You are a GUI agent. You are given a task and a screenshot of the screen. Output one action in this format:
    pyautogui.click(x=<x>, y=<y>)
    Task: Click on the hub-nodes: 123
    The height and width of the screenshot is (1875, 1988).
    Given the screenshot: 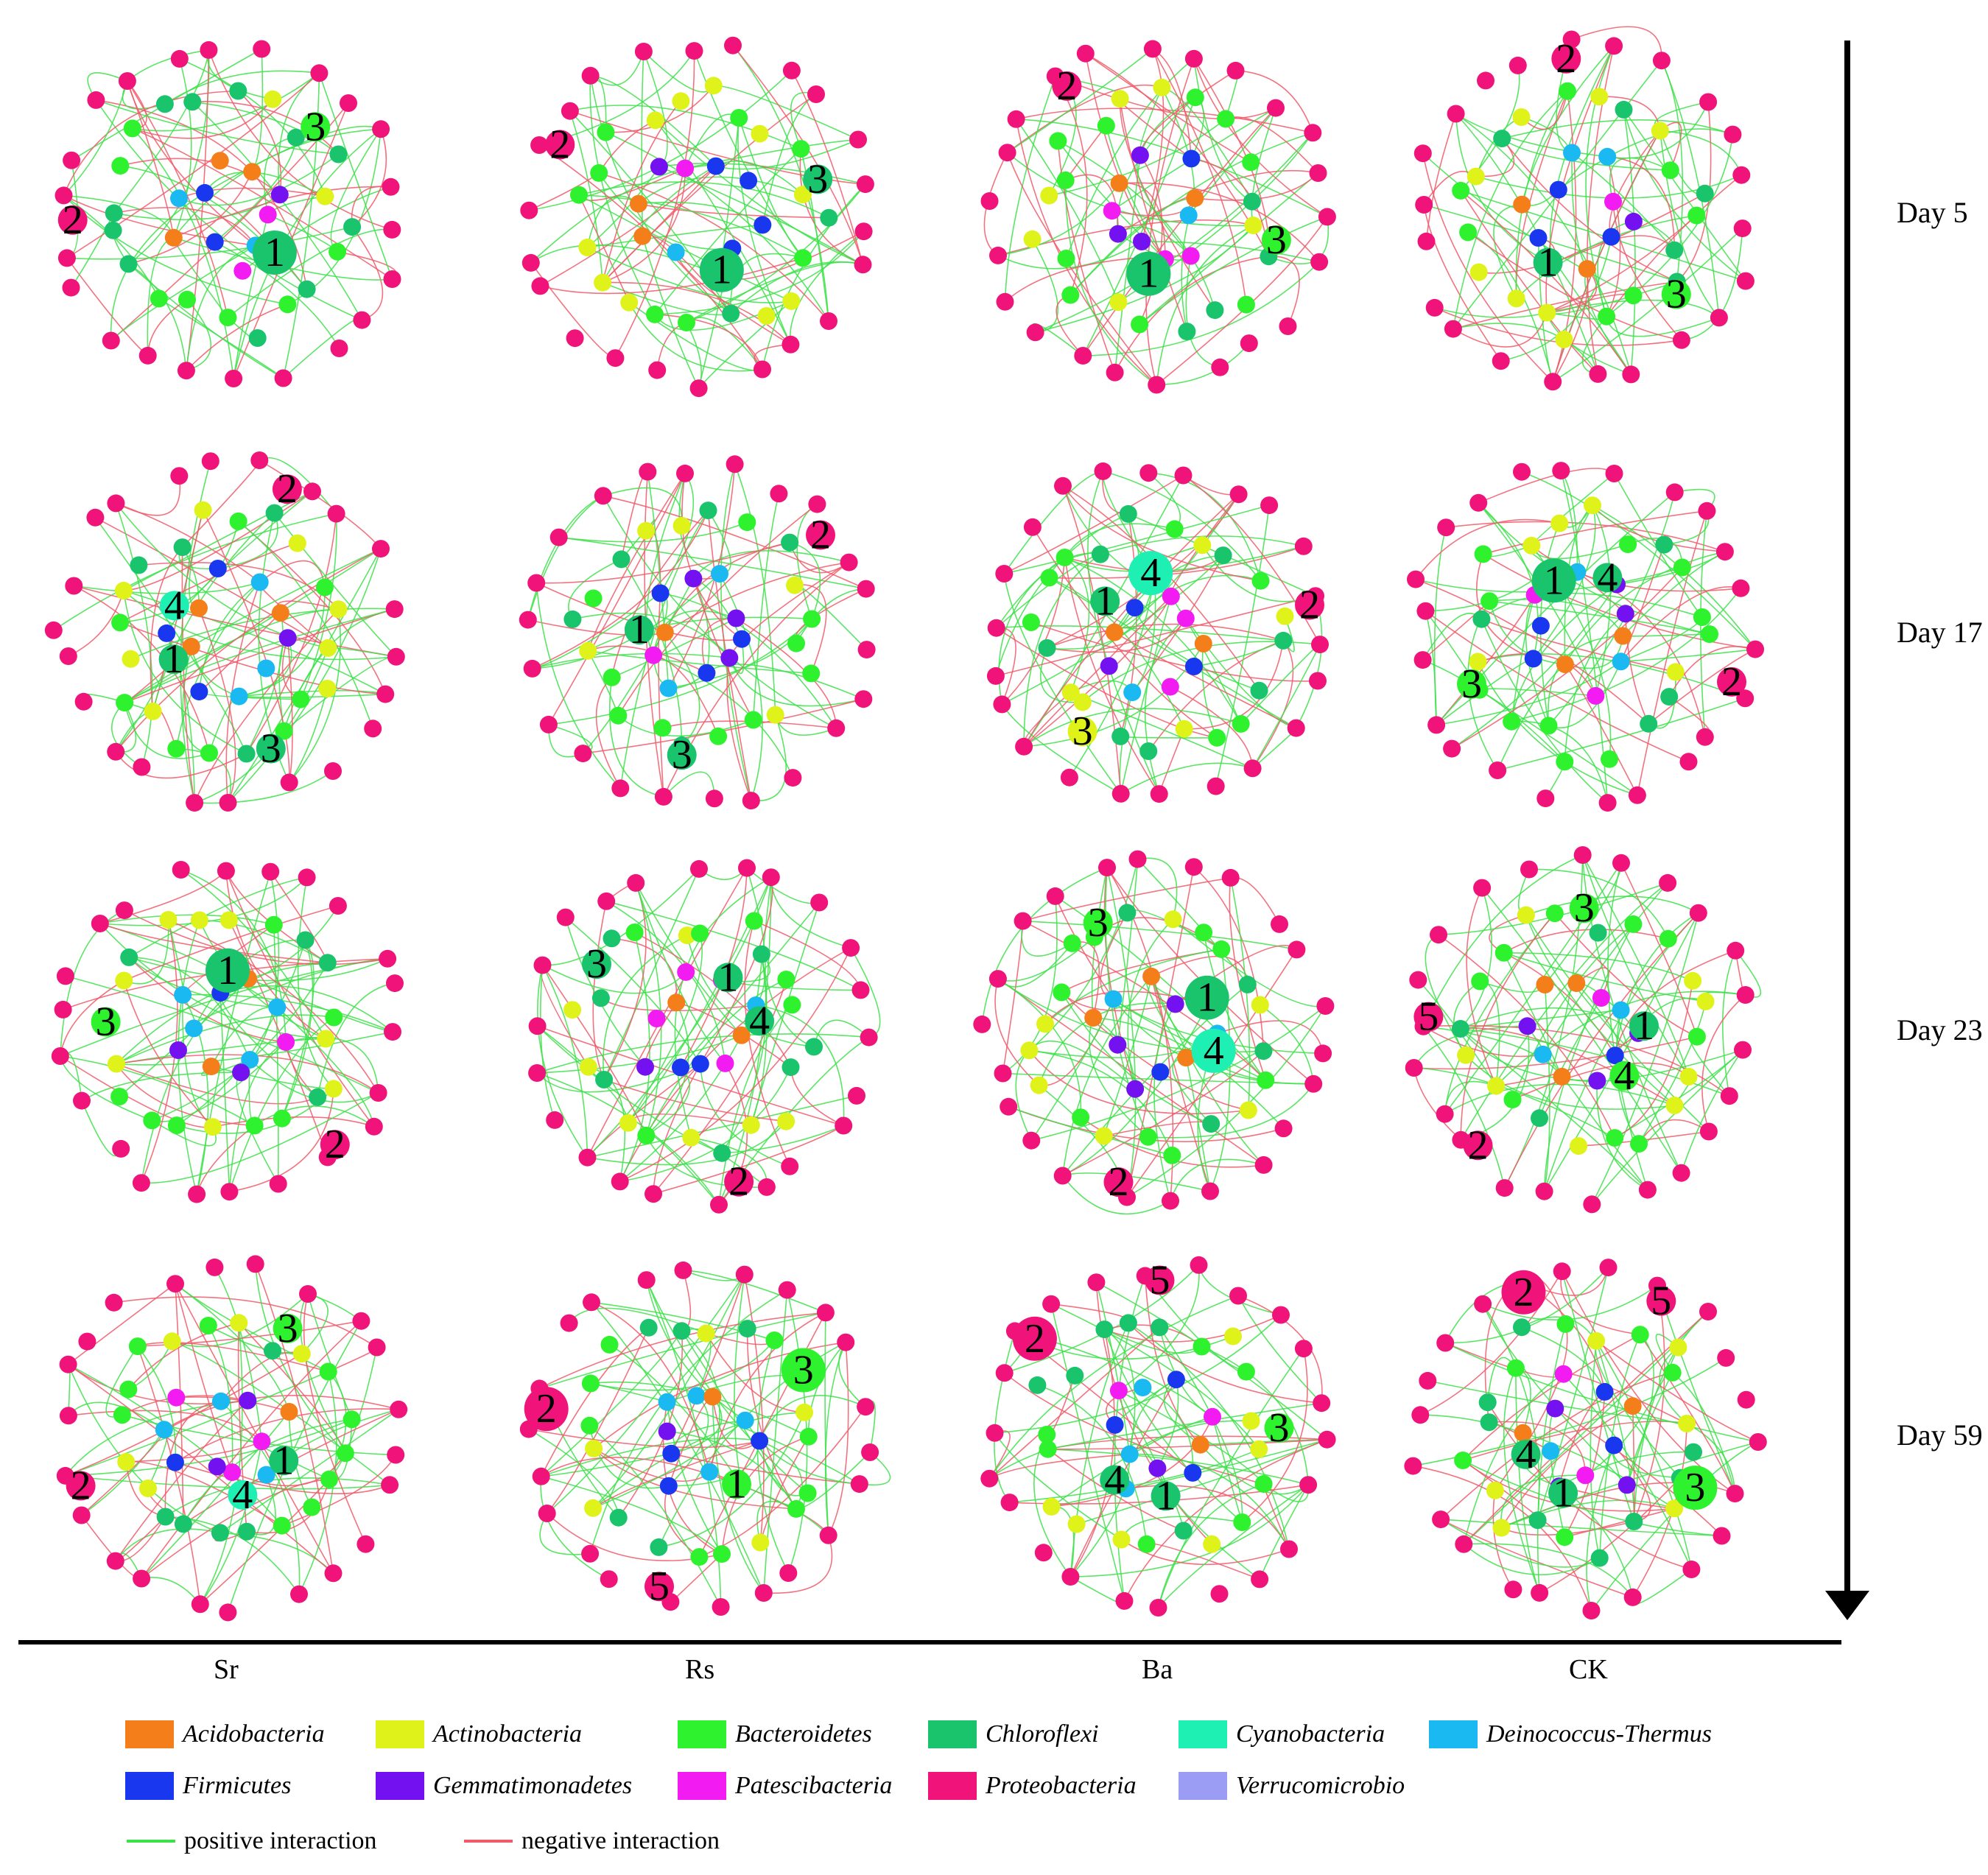 What is the action you would take?
    pyautogui.click(x=1171, y=180)
    